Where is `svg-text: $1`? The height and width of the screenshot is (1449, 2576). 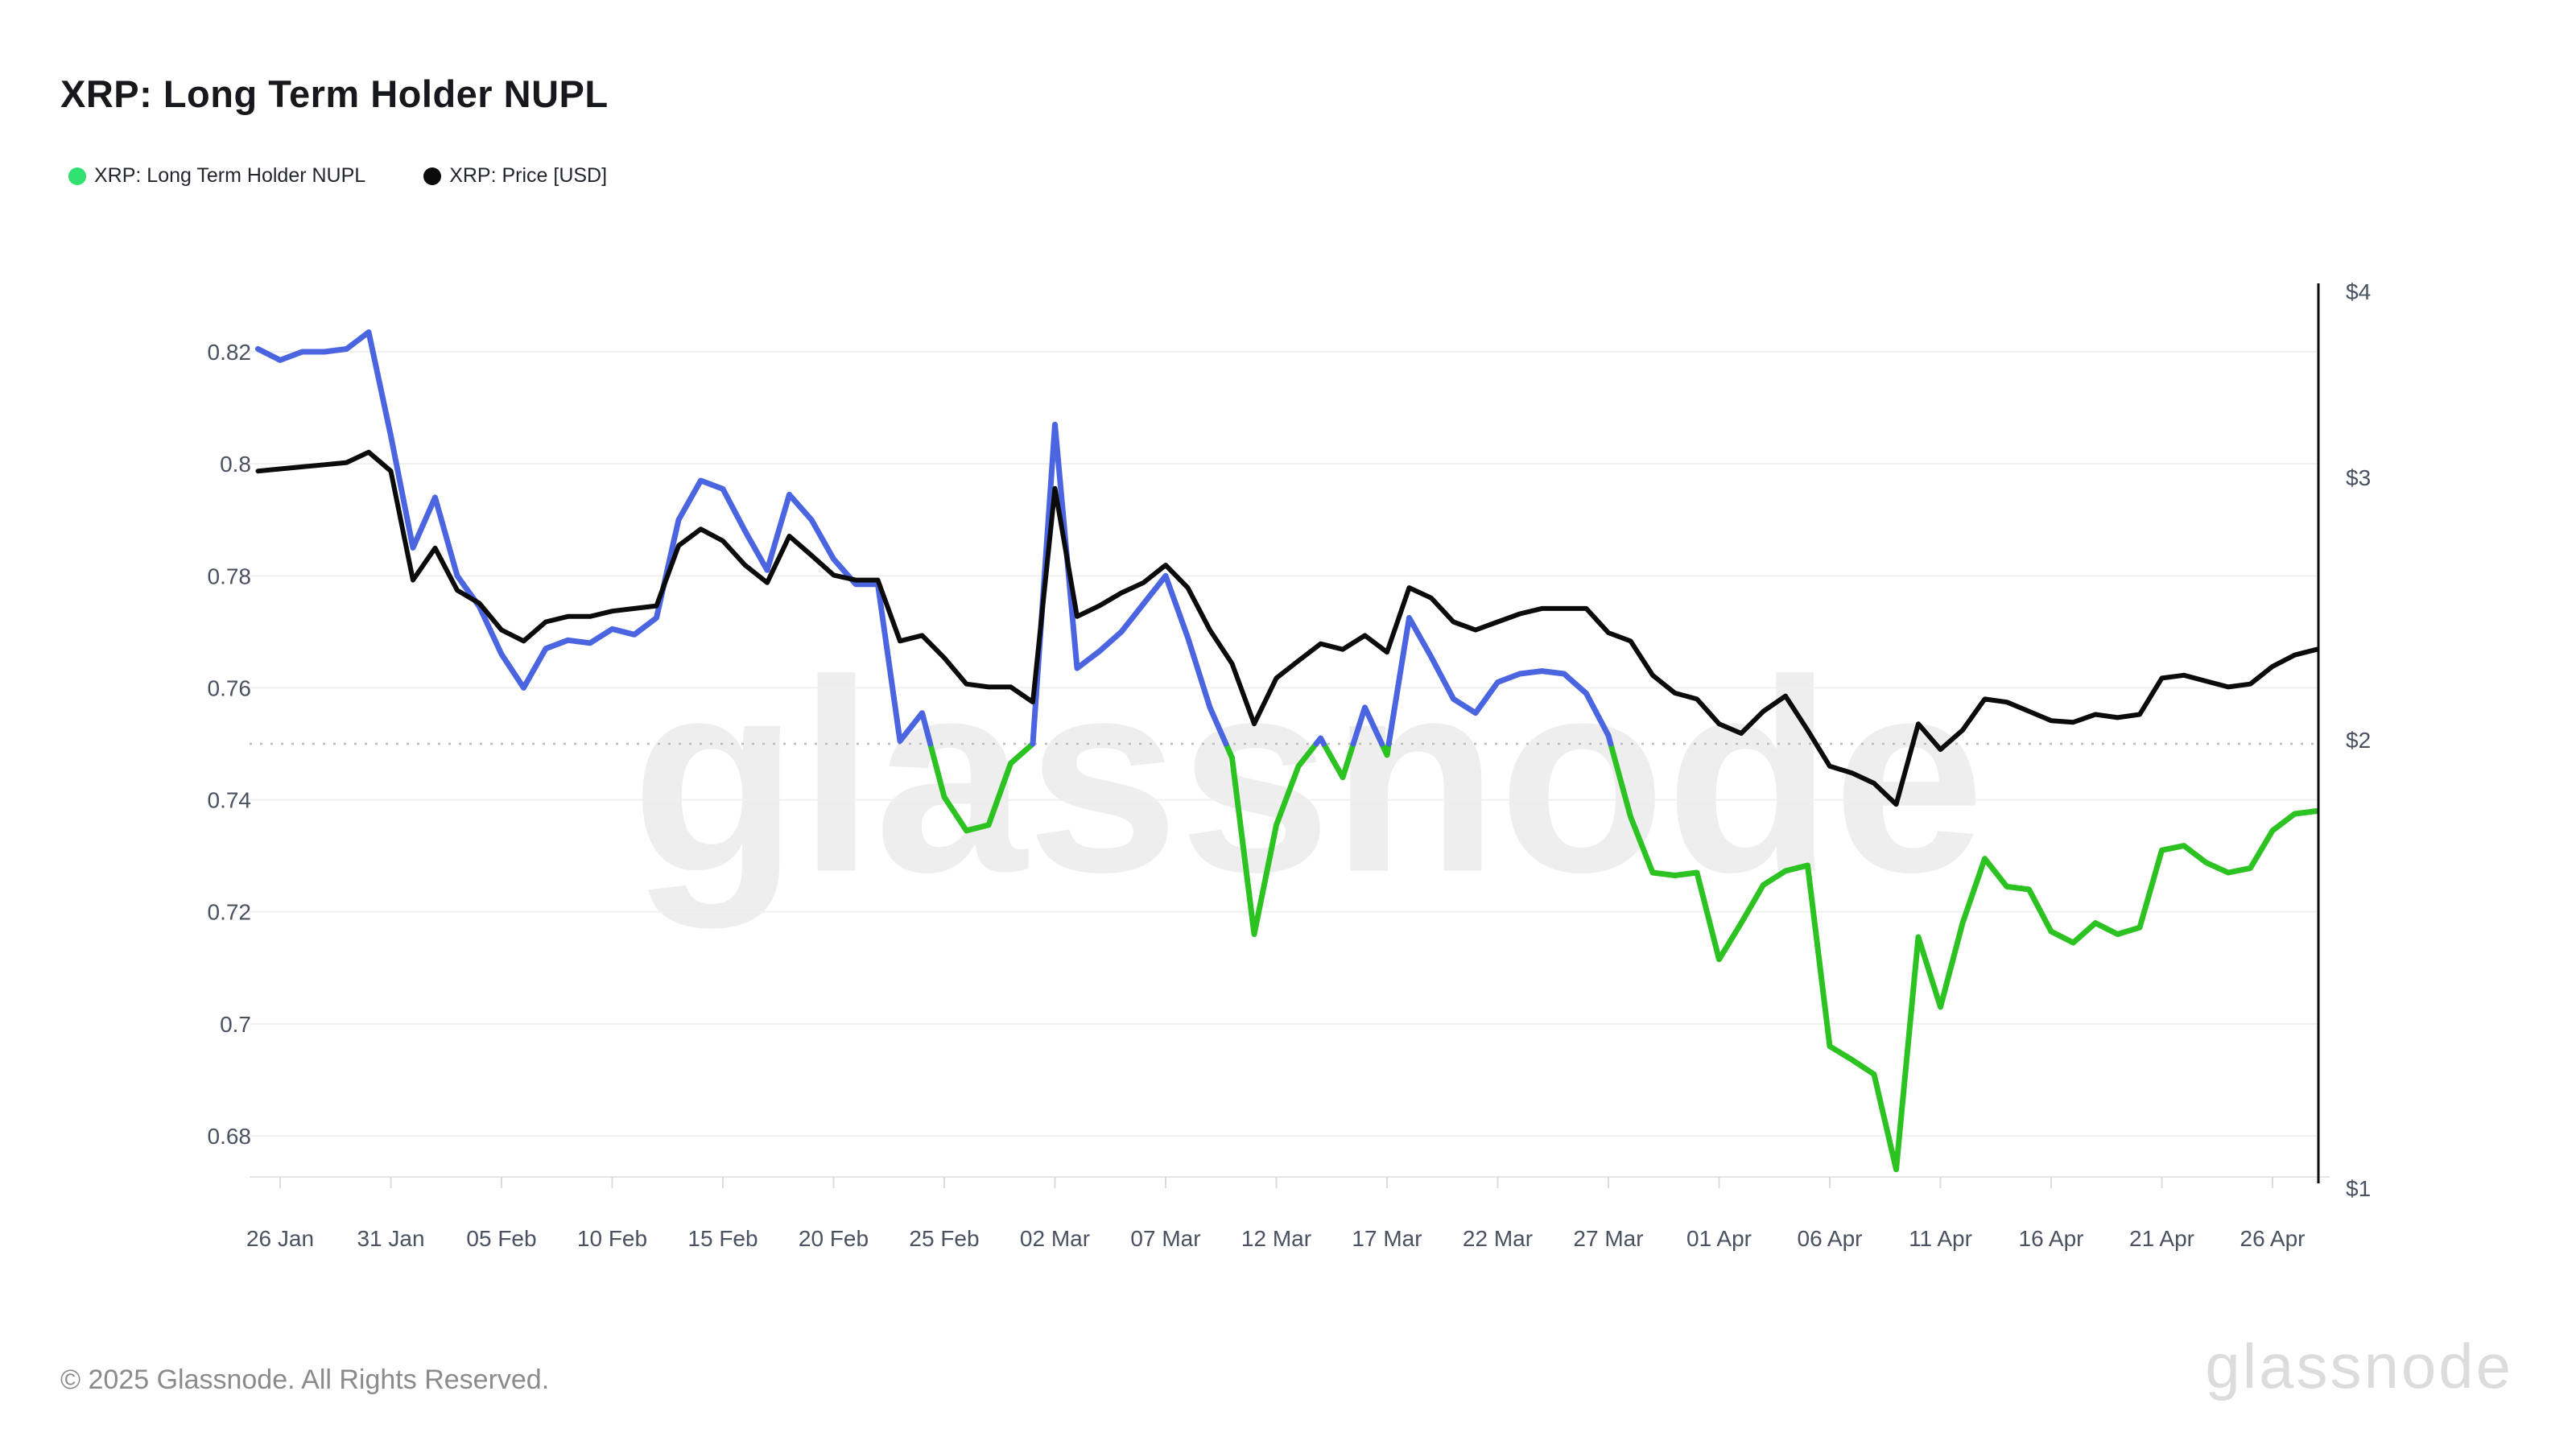
svg-text: $1 is located at coordinates (2358, 1188).